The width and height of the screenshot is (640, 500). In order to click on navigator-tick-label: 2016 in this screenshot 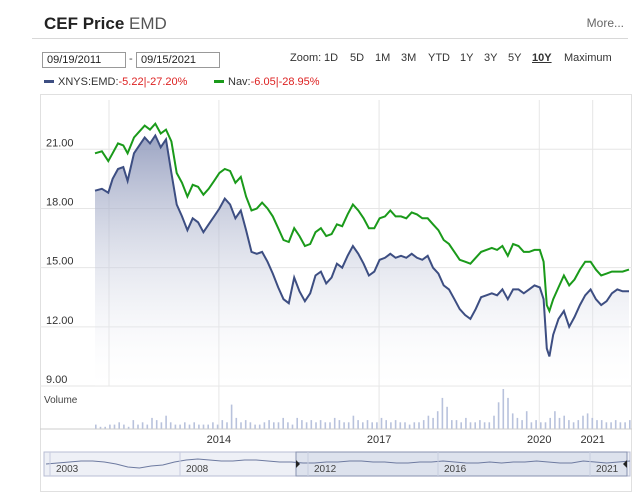, I will do `click(455, 469)`.